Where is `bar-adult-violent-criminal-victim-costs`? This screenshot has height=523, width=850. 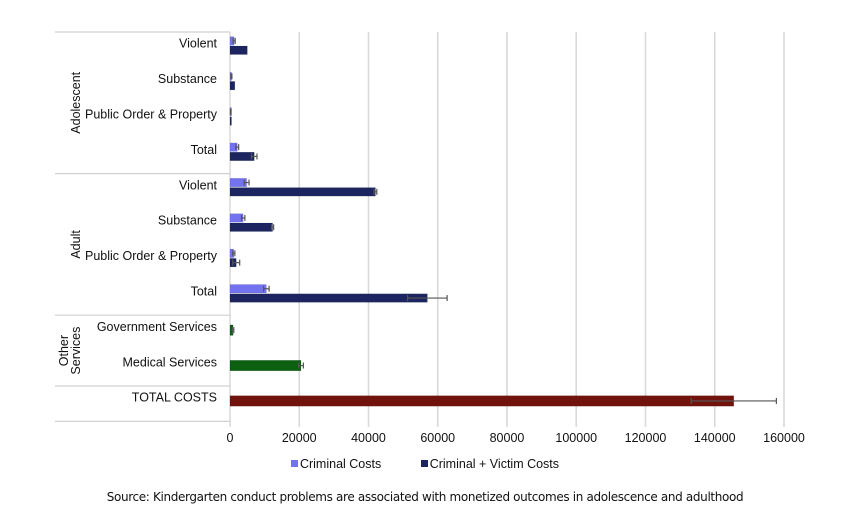
bar-adult-violent-criminal-victim-costs is located at coordinates (302, 192).